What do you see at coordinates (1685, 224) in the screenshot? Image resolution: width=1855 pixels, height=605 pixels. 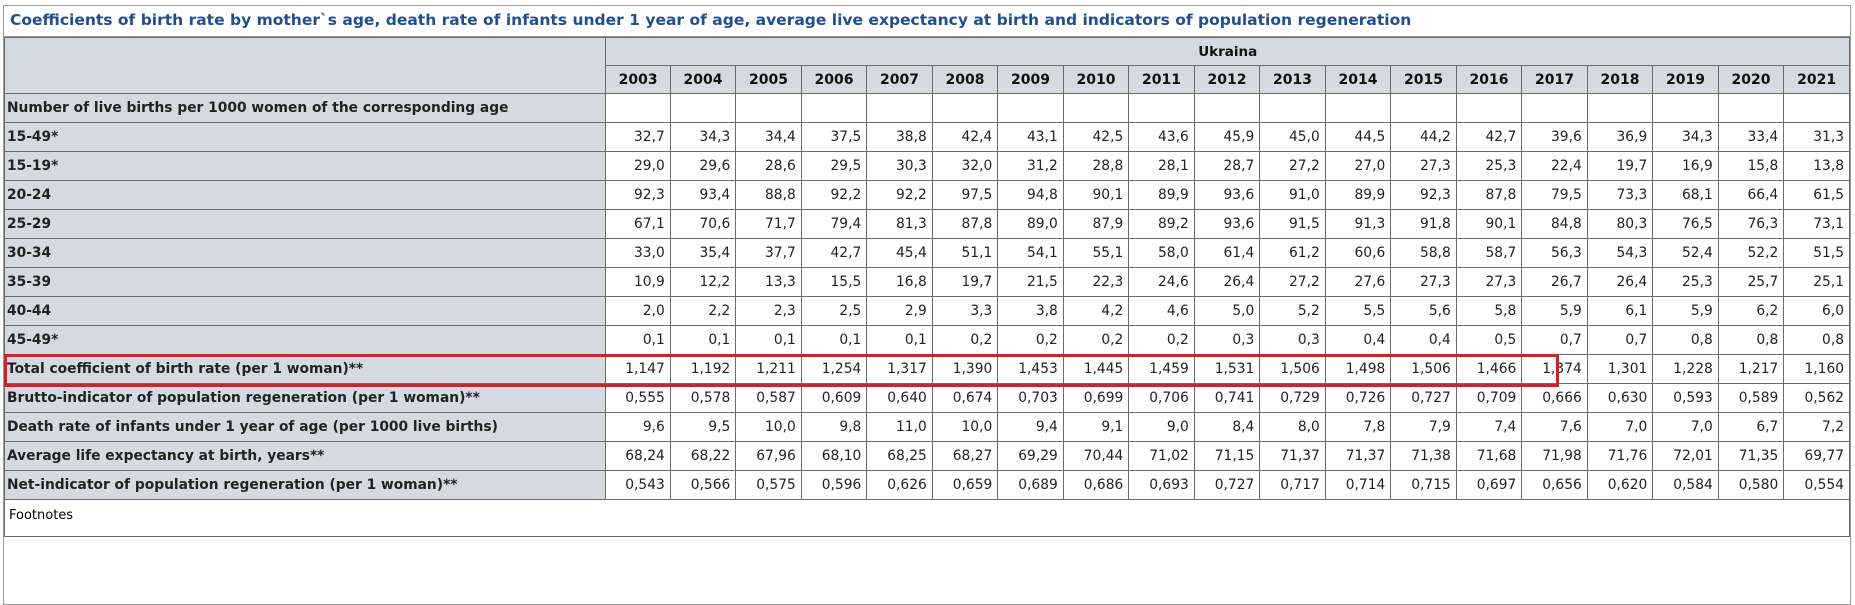 I see `table-cell: 76,5` at bounding box center [1685, 224].